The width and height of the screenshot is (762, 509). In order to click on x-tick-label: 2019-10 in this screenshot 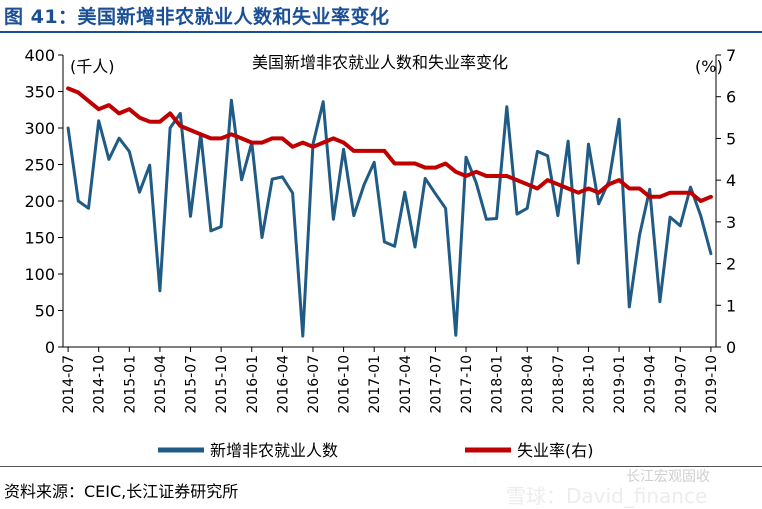, I will do `click(712, 384)`.